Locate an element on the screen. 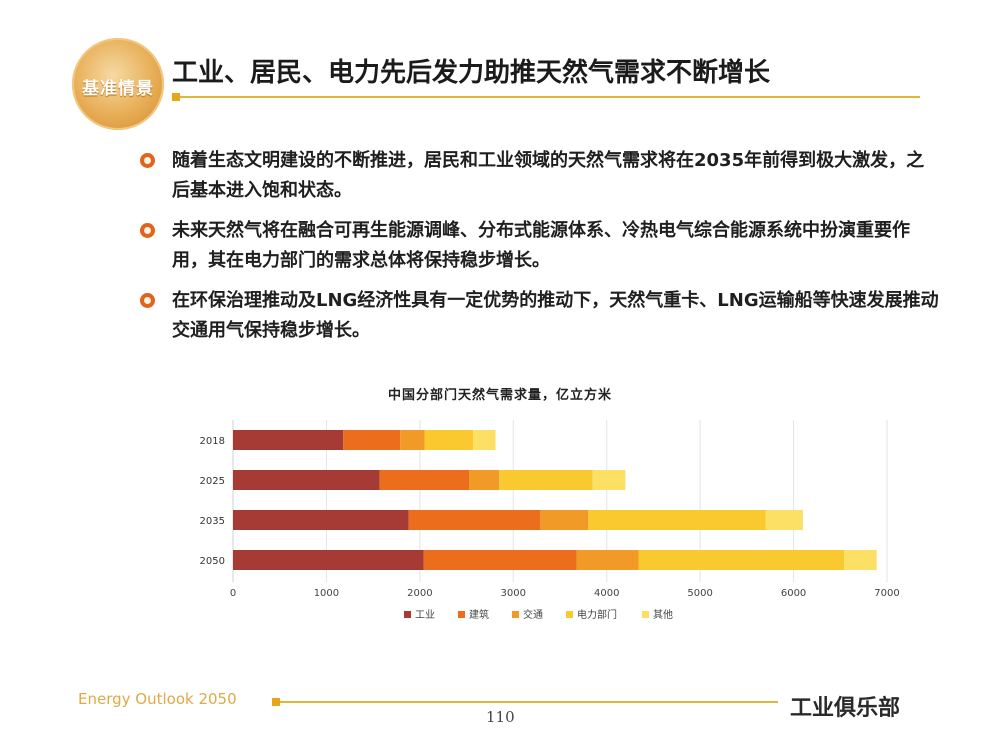 Image resolution: width=1000 pixels, height=753 pixels. legend-label: 电力部门 is located at coordinates (597, 614).